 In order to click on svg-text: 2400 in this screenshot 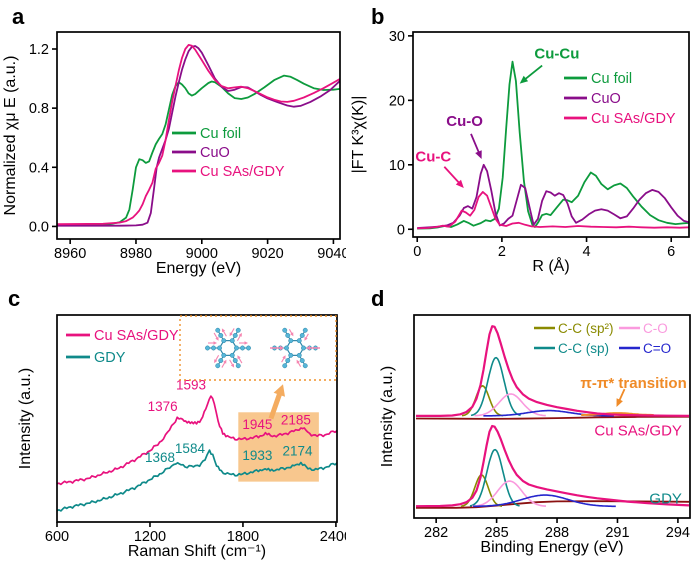, I will do `click(333, 537)`.